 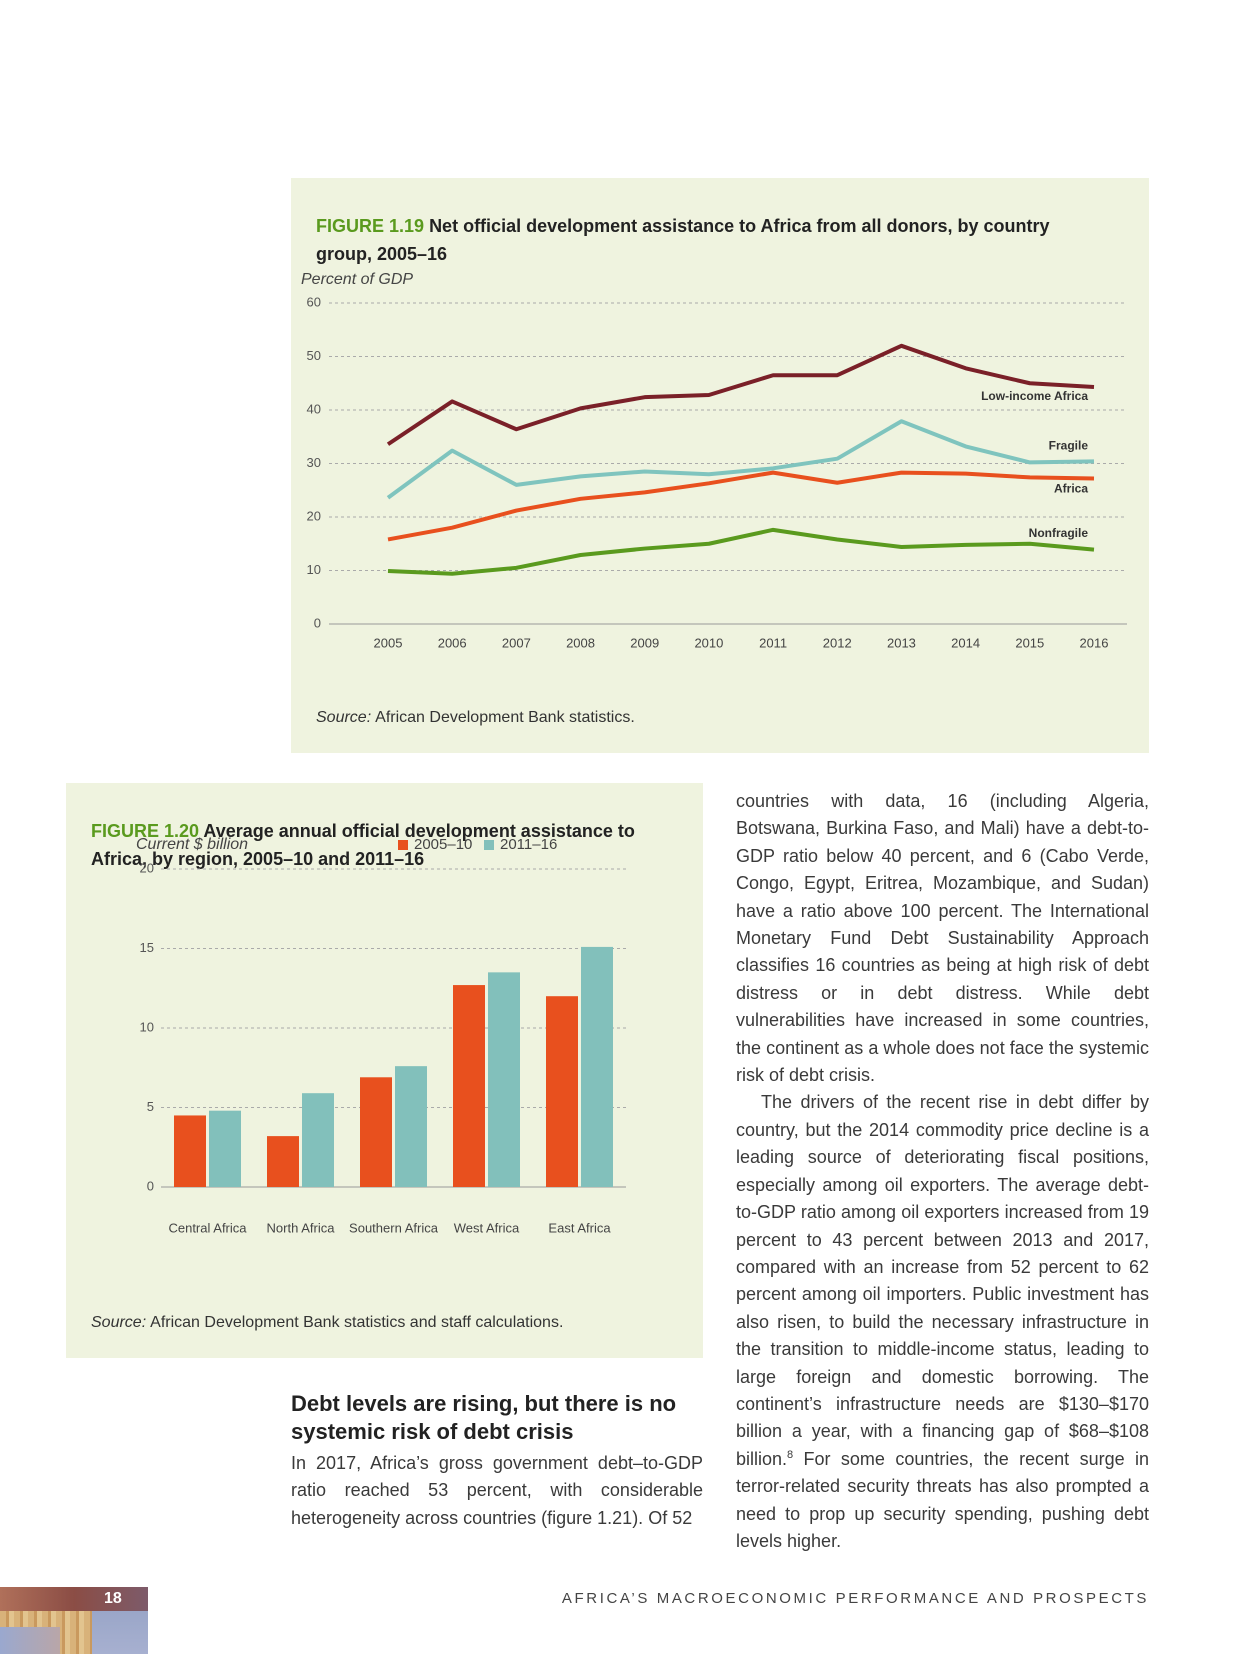 I want to click on source-text: African Development Bank statistics., so click(x=505, y=717).